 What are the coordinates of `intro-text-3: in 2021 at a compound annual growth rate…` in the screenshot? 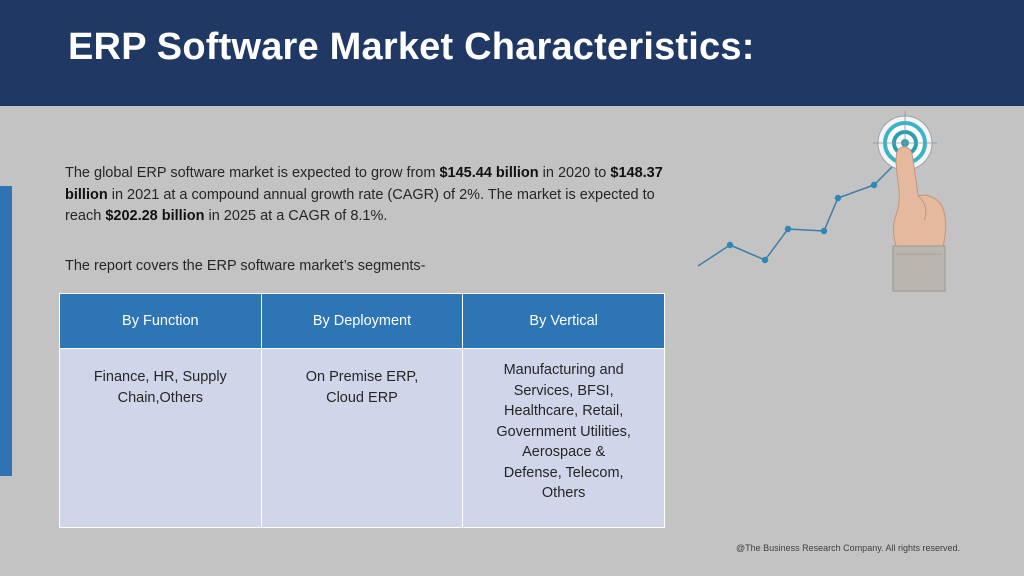 It's located at (360, 205).